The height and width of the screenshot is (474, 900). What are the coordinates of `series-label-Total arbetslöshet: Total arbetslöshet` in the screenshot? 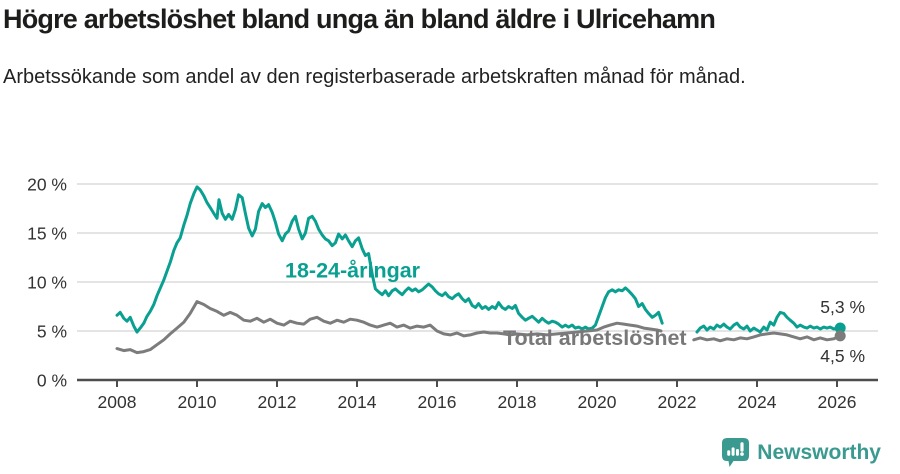 It's located at (595, 338).